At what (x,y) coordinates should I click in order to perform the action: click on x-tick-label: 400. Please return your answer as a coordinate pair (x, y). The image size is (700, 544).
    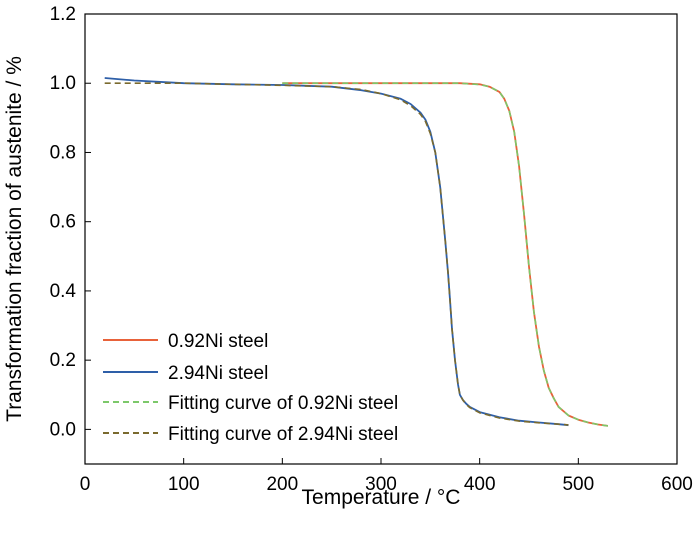
    Looking at the image, I should click on (480, 484).